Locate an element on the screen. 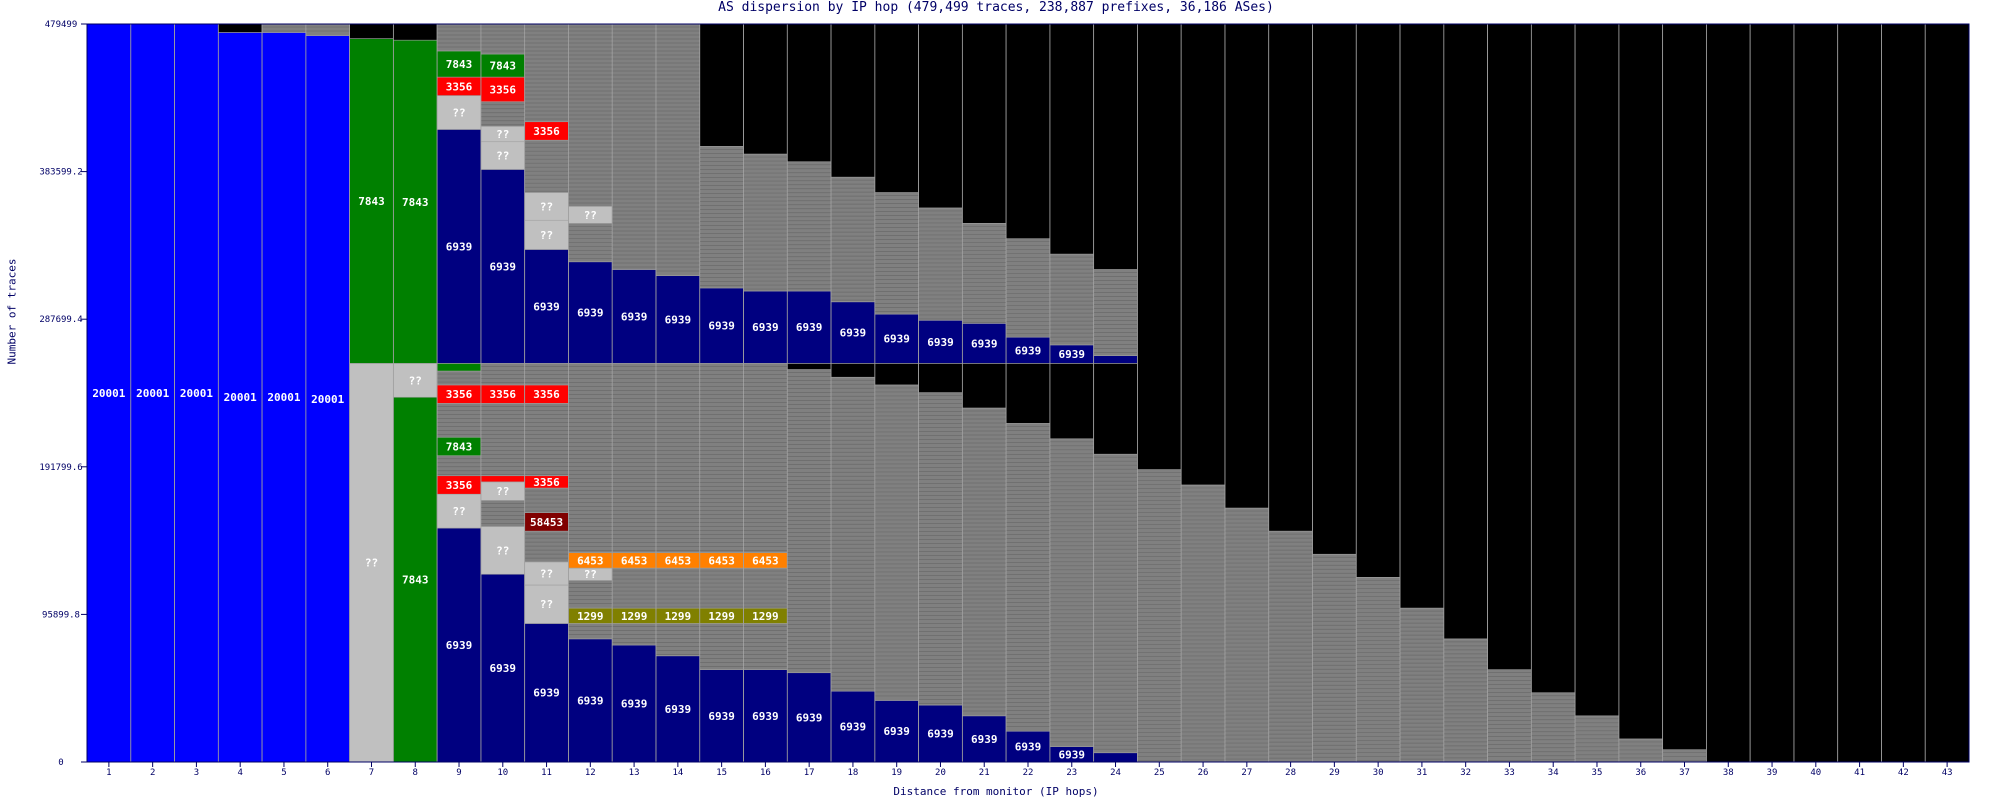 This screenshot has height=800, width=1992. x-tick-label: 41 is located at coordinates (1859, 773).